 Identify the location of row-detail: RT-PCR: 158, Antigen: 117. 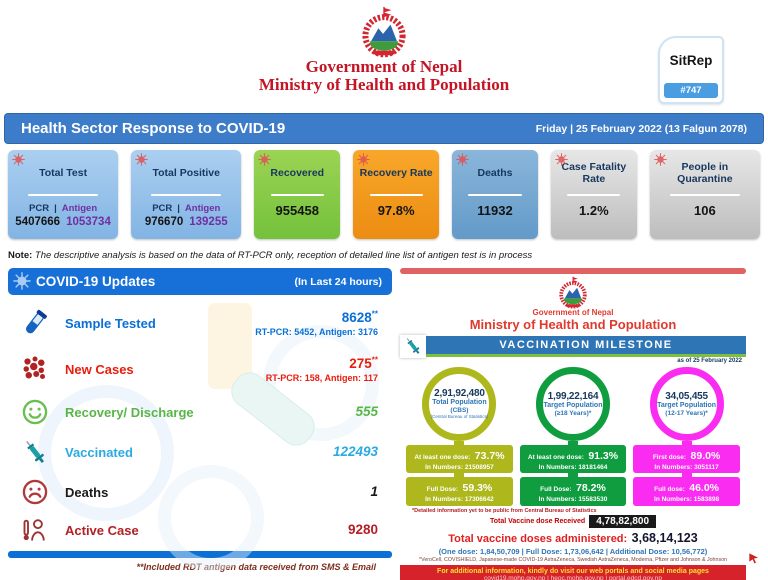
(321, 378).